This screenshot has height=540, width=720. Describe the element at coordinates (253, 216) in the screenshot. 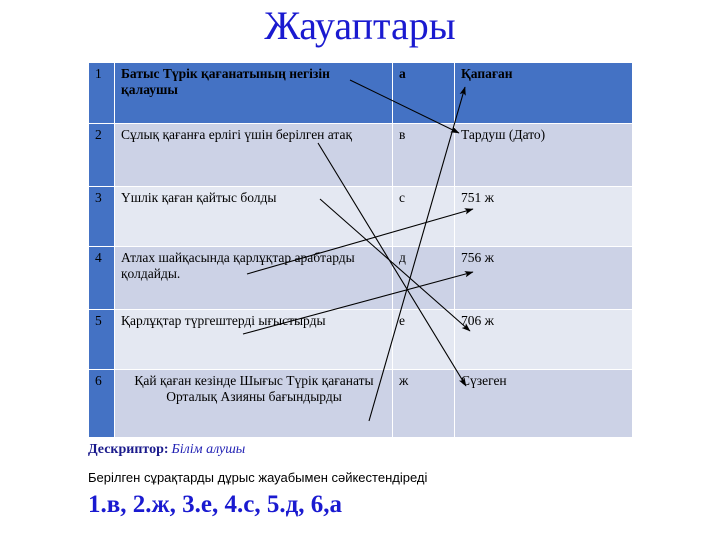

I see `question-cell: Үшлік қаған қайтыс болды` at that location.